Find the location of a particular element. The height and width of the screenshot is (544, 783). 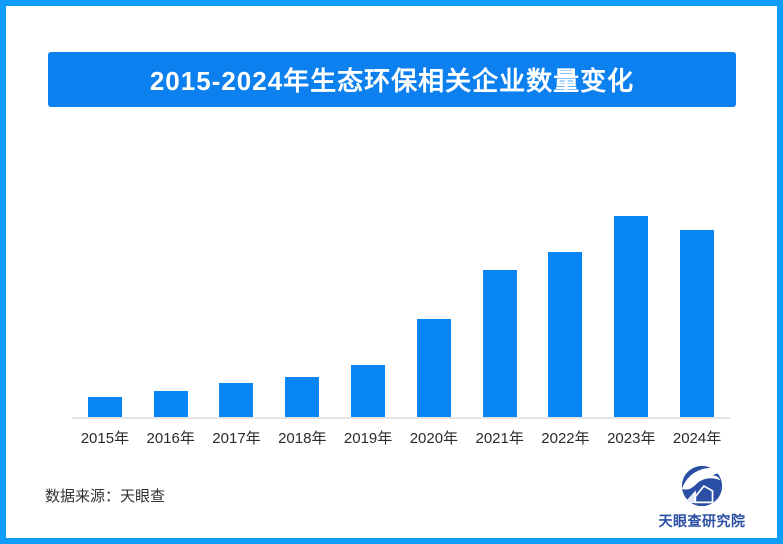

tianyancha-logo-text: 天眼查研究院 is located at coordinates (702, 521).